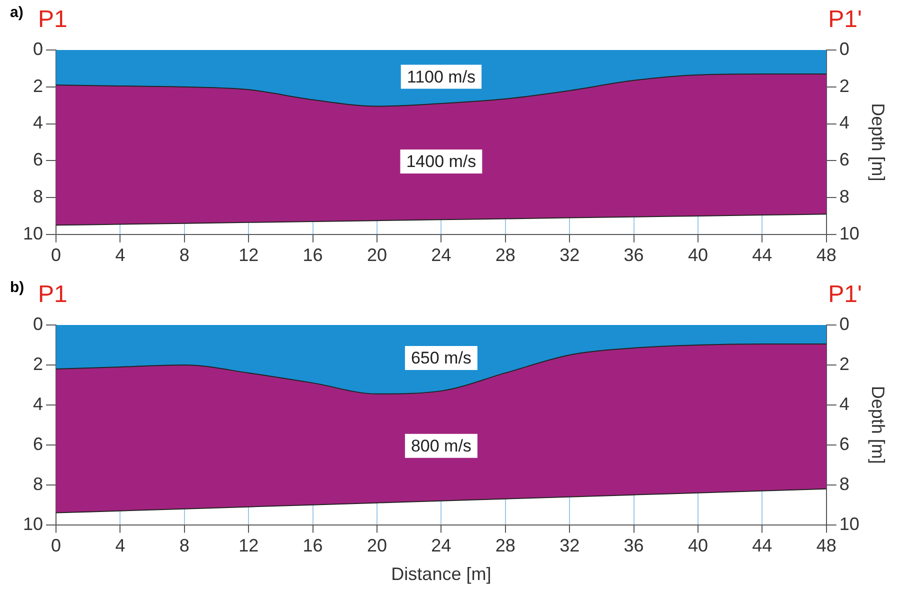  Describe the element at coordinates (441, 162) in the screenshot. I see `series-label: 1400 m/s` at that location.